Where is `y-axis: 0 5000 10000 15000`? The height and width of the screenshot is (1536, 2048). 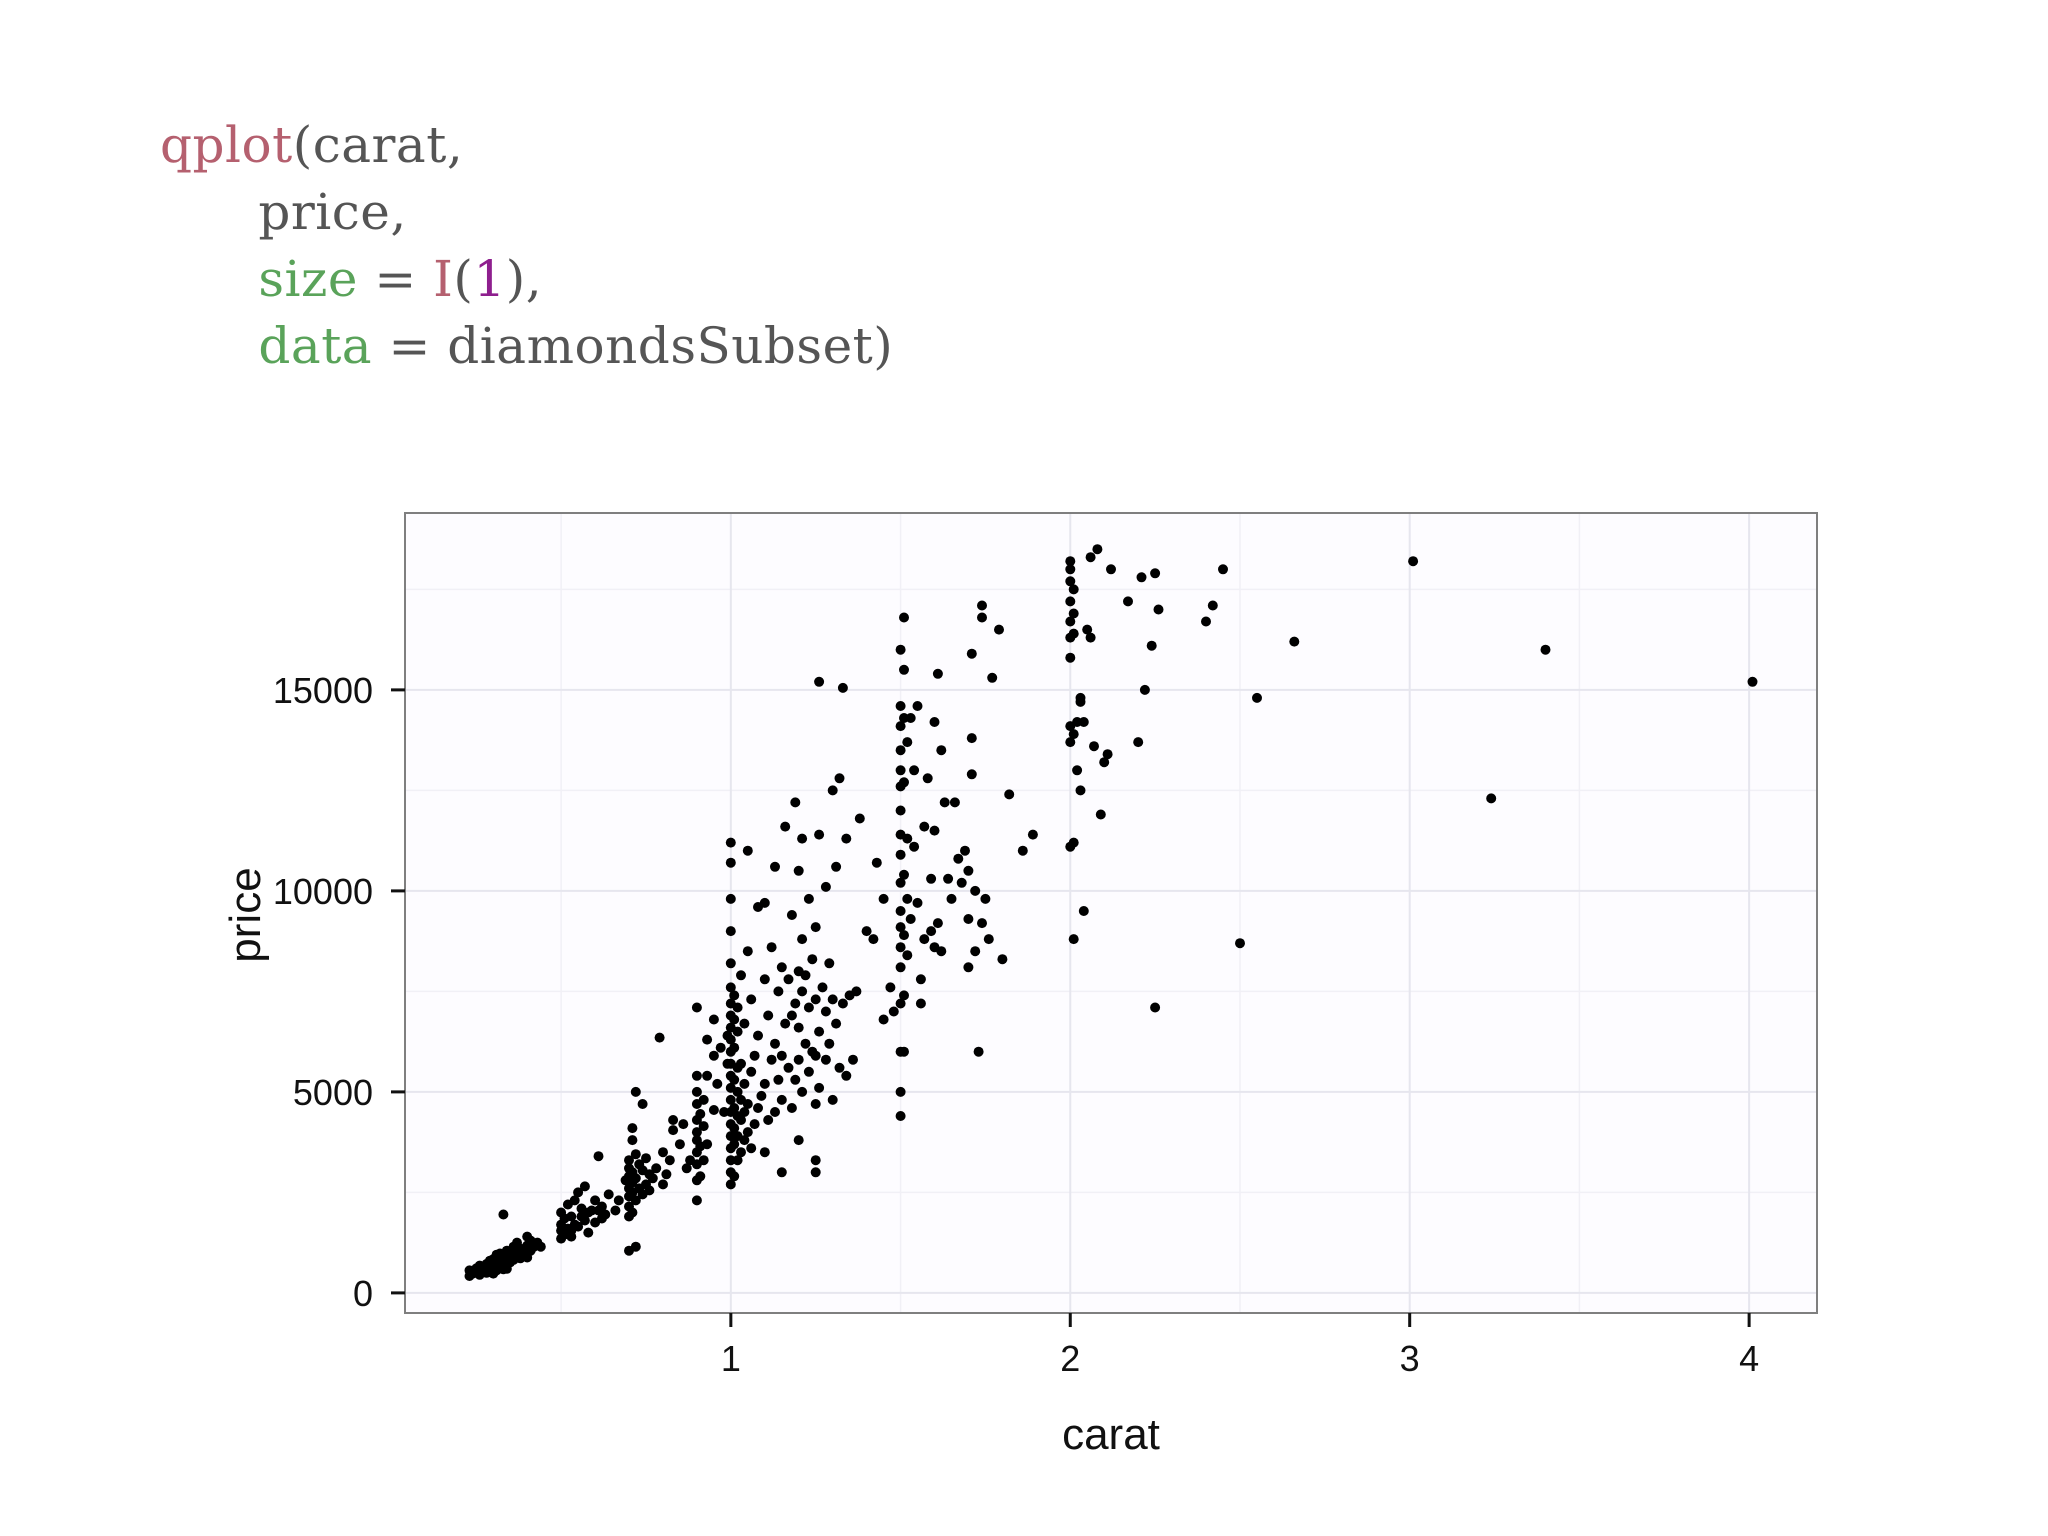
y-axis: 0 5000 10000 15000 is located at coordinates (339, 992).